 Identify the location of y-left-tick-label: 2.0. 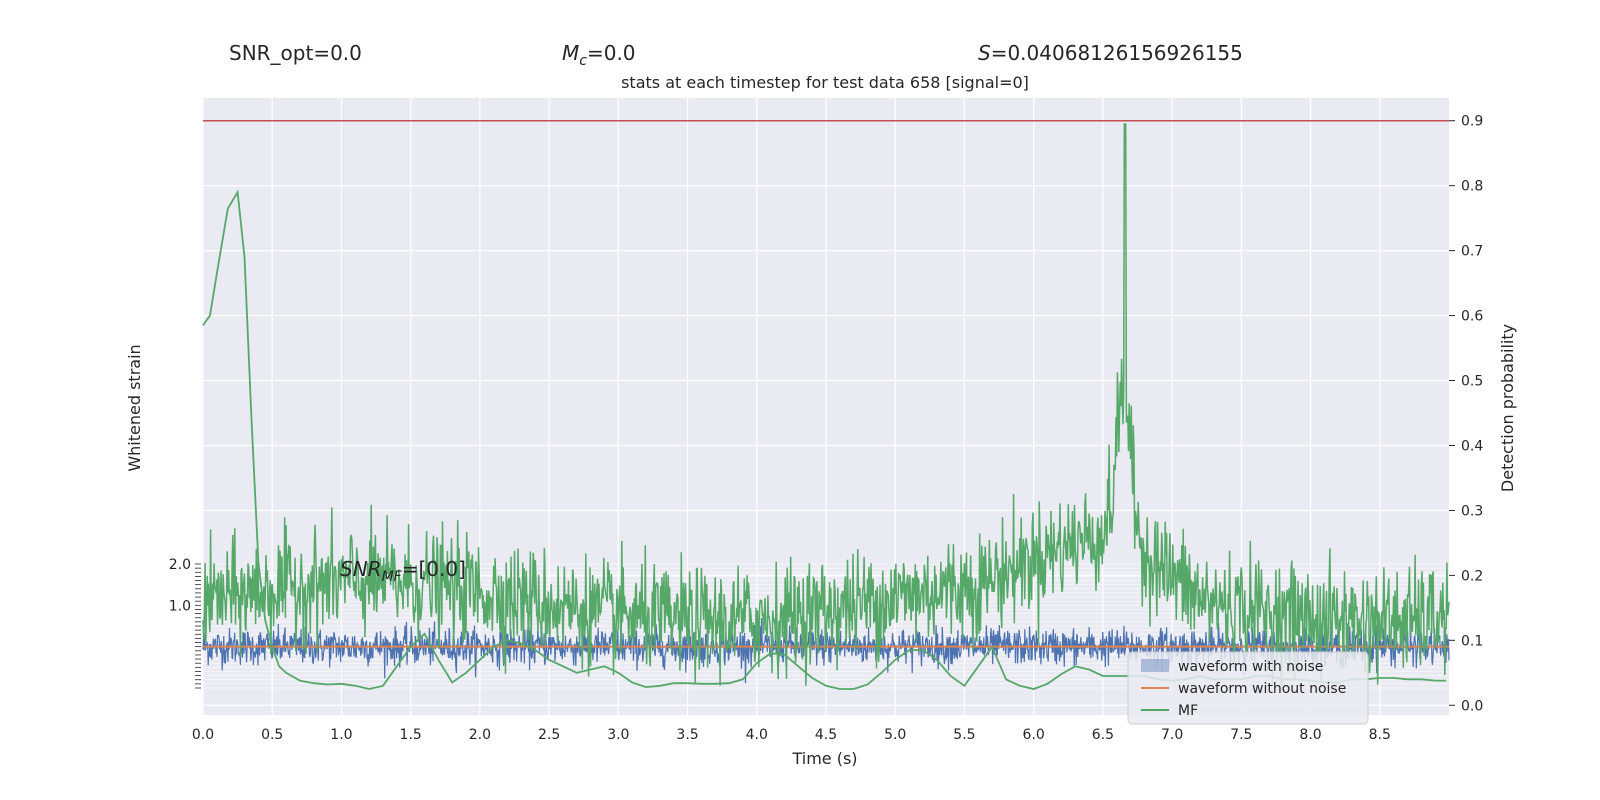
(180, 565).